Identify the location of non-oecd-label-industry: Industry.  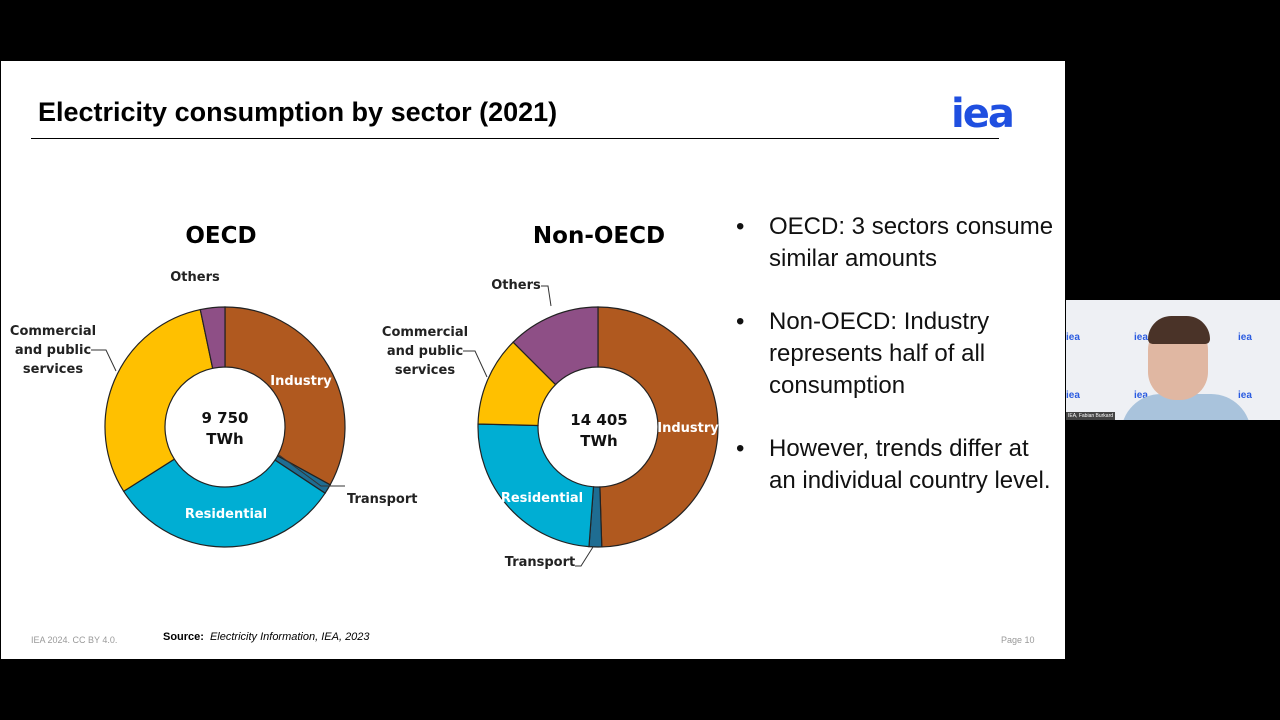
(688, 428).